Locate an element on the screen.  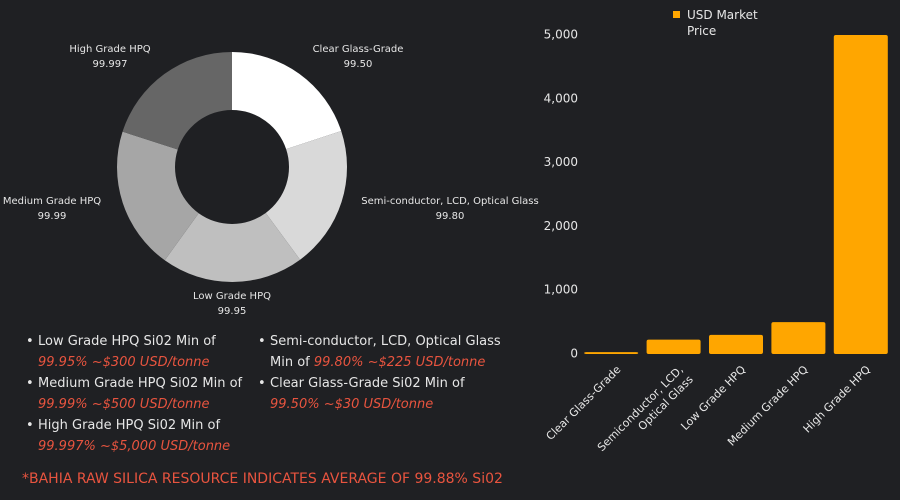
segment-value: 99.95 is located at coordinates (232, 311).